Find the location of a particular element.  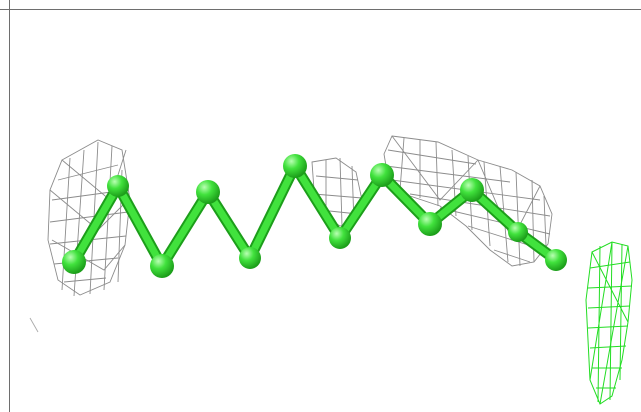

frame-left-border is located at coordinates (9, 206).